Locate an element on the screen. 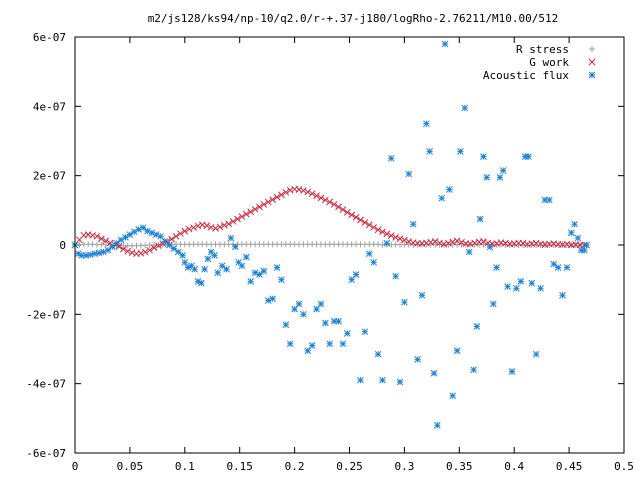 The width and height of the screenshot is (640, 480). legend-label: G work is located at coordinates (549, 62).